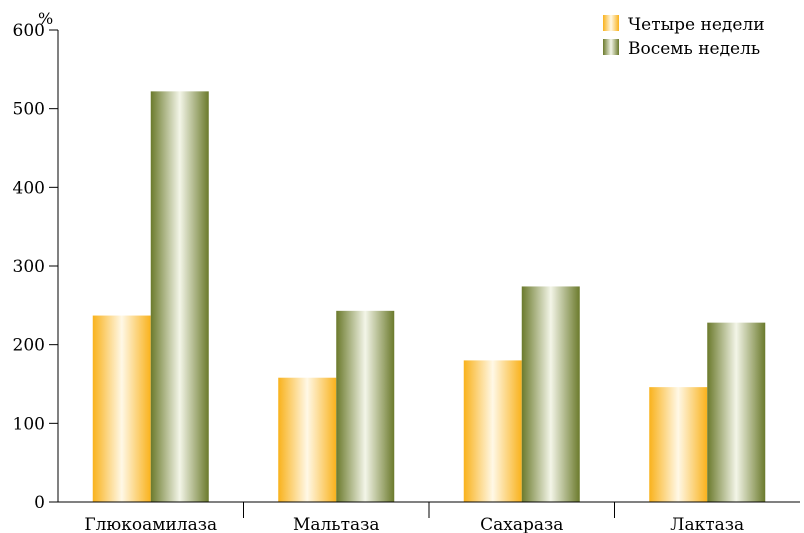  Describe the element at coordinates (29, 188) in the screenshot. I see `y-tick-label: 400` at that location.